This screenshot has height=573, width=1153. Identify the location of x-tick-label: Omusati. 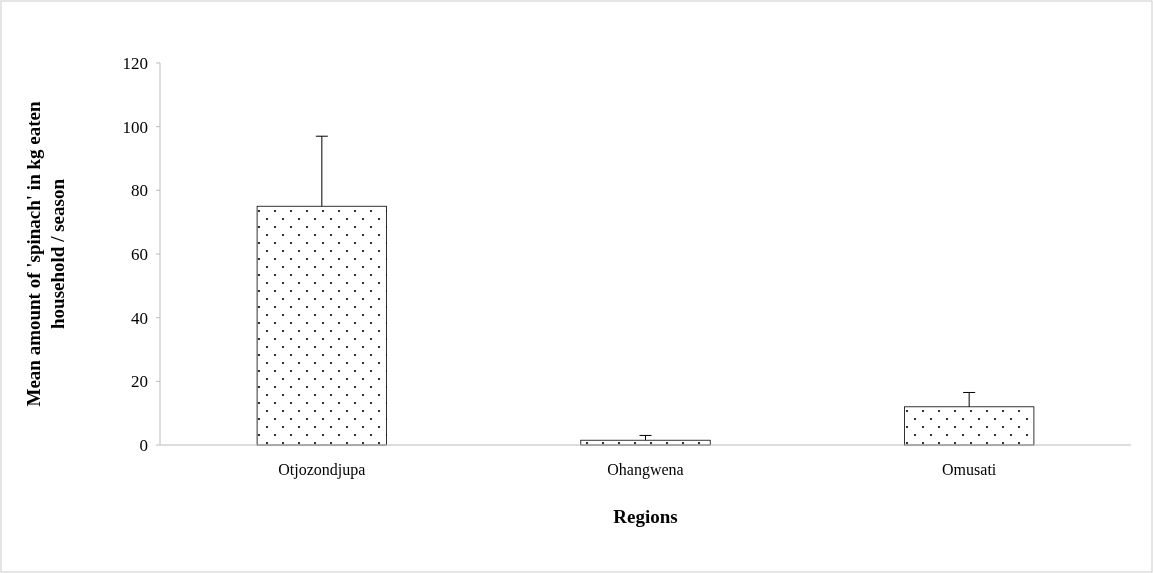
(969, 469).